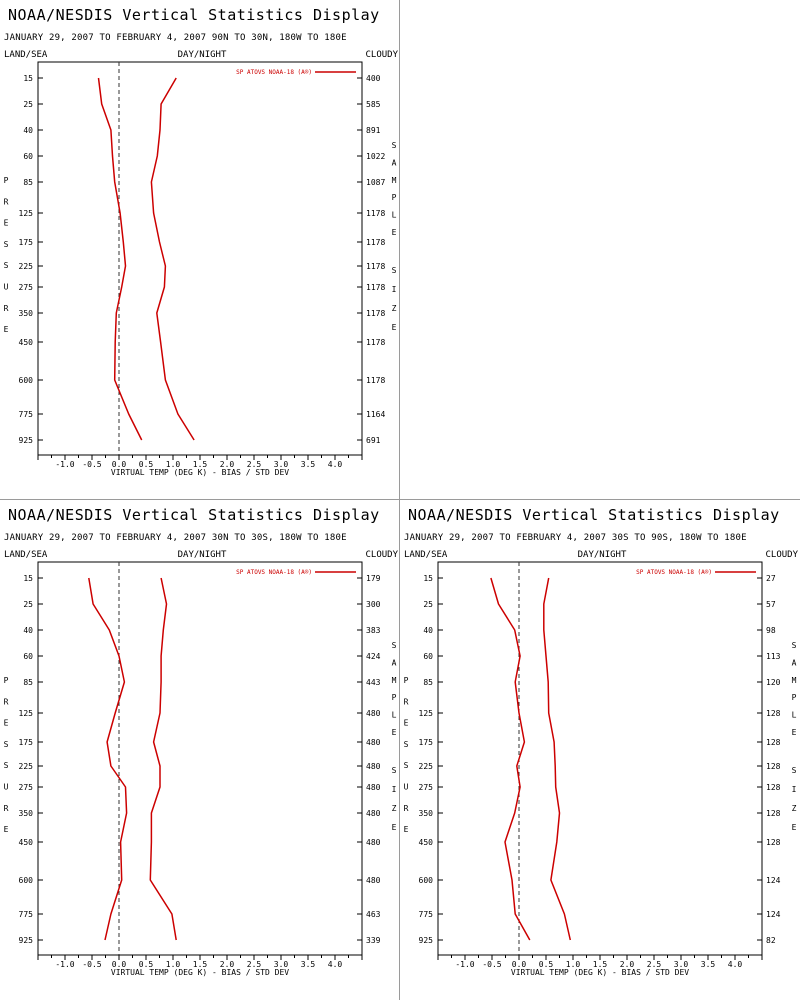 The width and height of the screenshot is (800, 1000). What do you see at coordinates (381, 55) in the screenshot?
I see `header-cloudy: CLOUDY` at bounding box center [381, 55].